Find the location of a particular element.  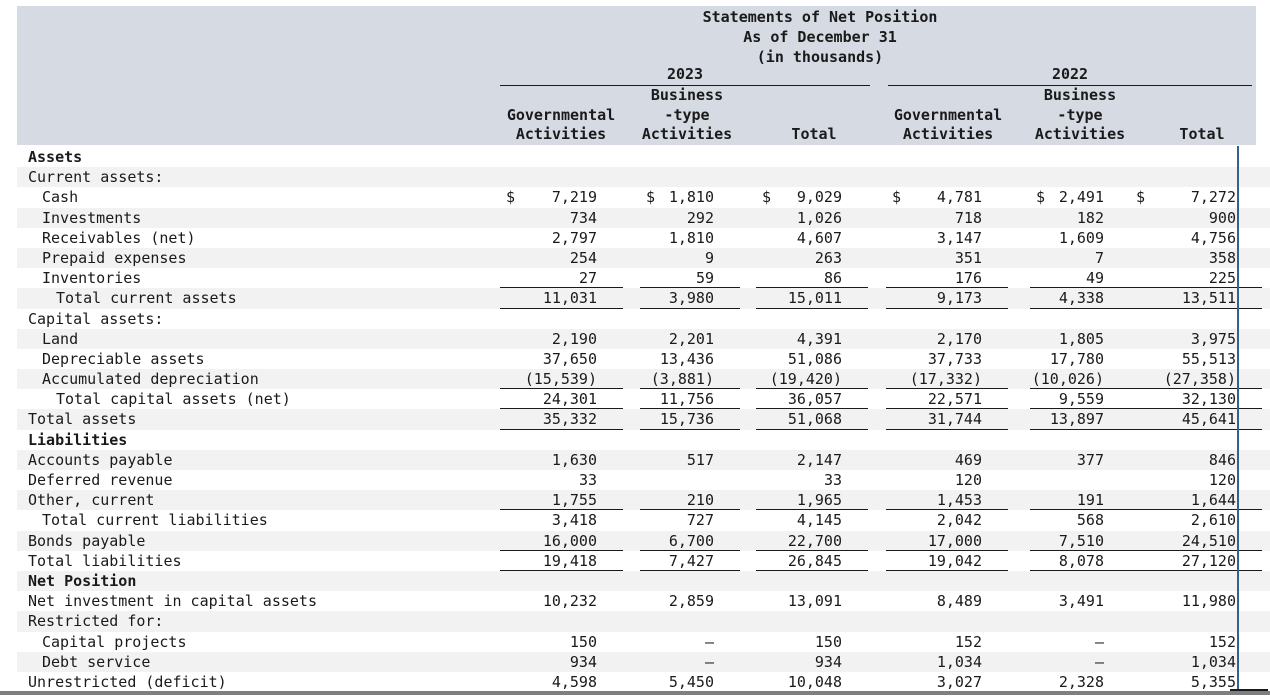

cell-total-2022: 4,756 is located at coordinates (1196, 238).